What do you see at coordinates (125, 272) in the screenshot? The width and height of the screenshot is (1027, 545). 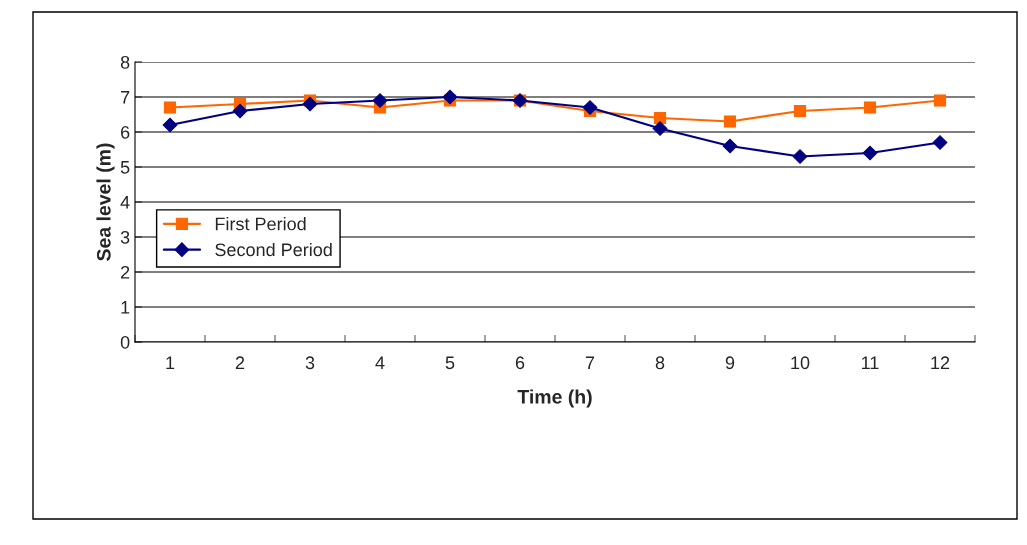 I see `y-tick-label: 2` at bounding box center [125, 272].